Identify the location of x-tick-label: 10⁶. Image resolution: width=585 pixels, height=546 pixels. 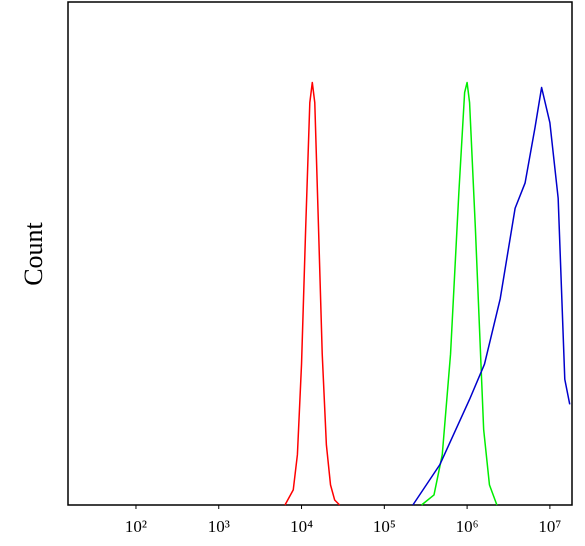
(467, 526).